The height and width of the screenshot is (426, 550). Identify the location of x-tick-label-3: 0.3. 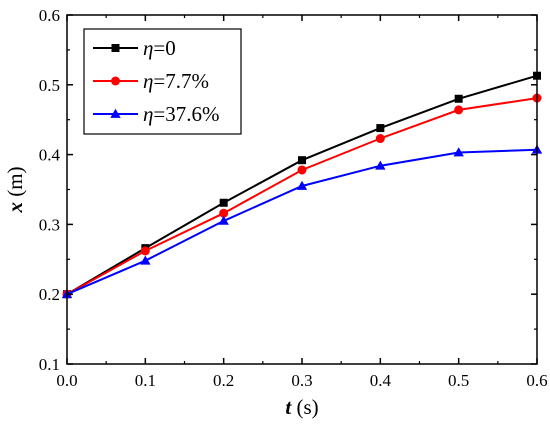
(301, 380).